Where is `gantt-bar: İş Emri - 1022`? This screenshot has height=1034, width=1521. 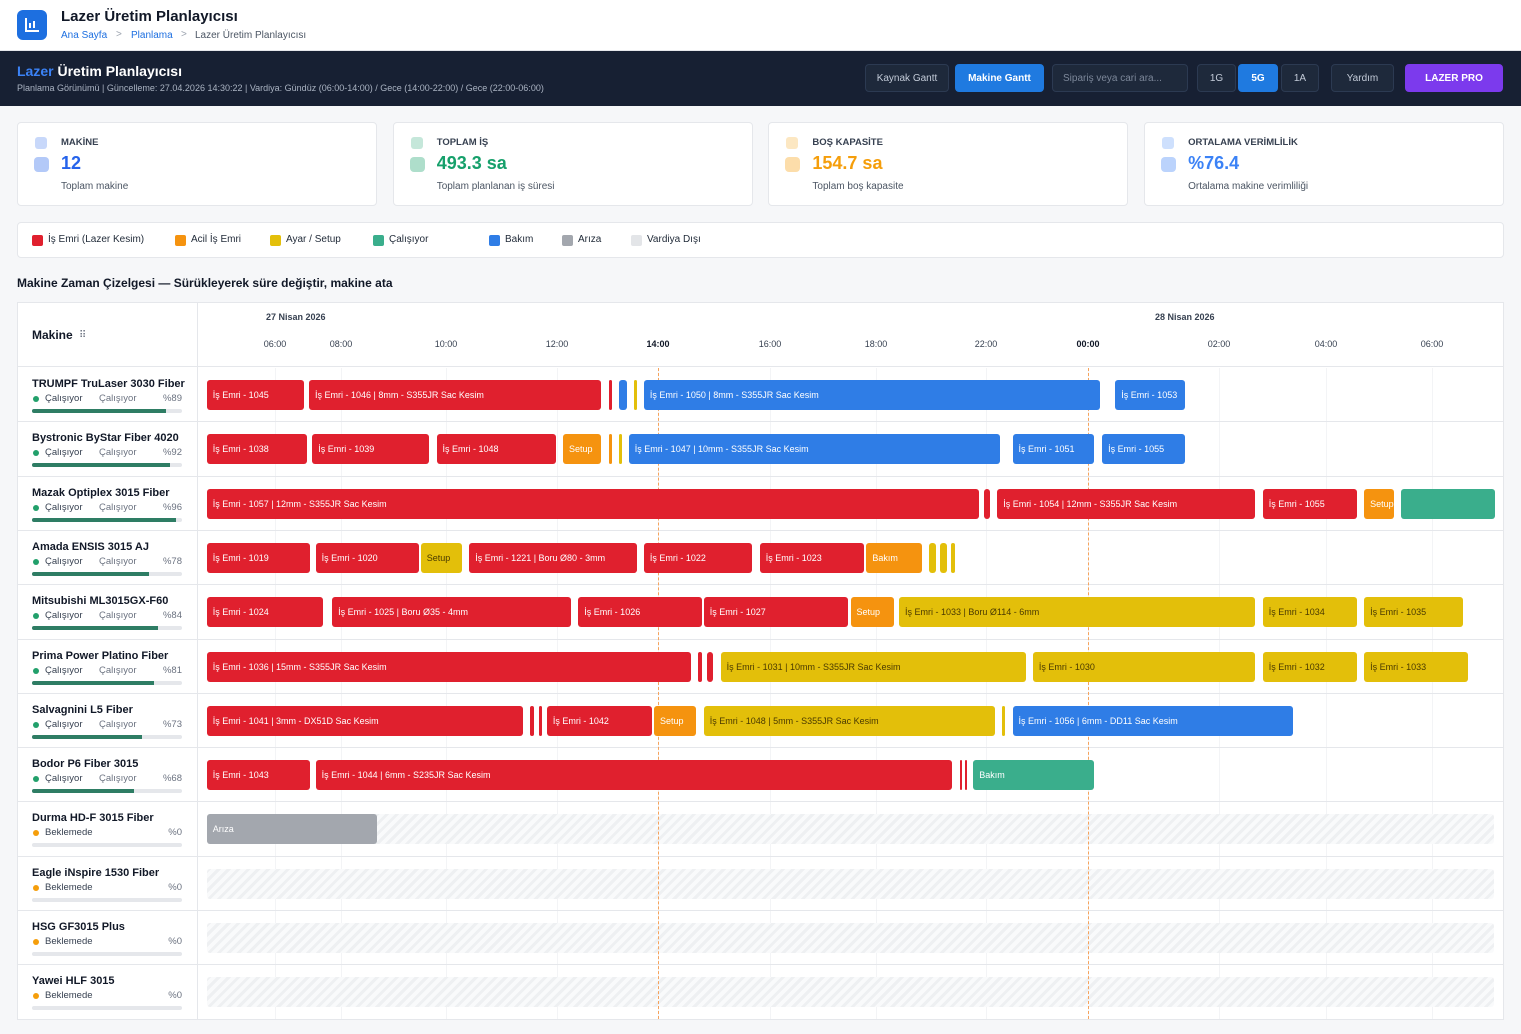
gantt-bar: İş Emri - 1022 is located at coordinates (698, 557).